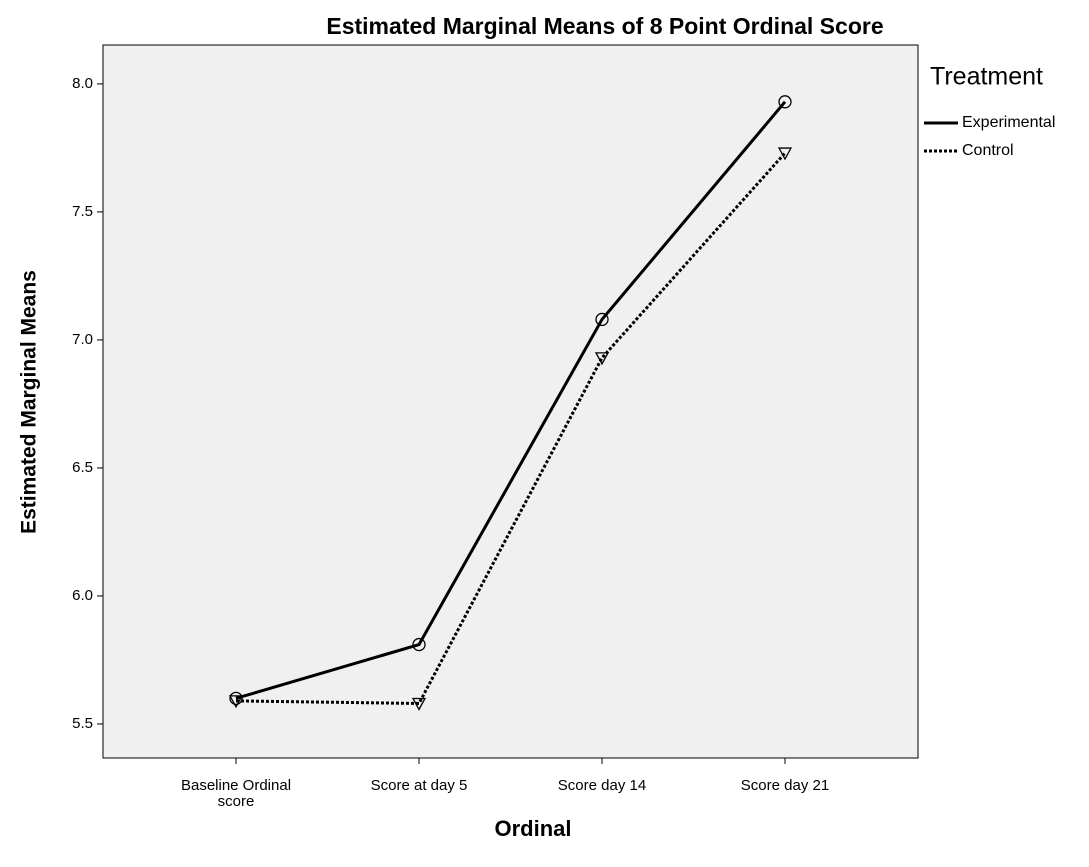 The image size is (1089, 867). I want to click on x-tick-label: Score at day 5, so click(419, 785).